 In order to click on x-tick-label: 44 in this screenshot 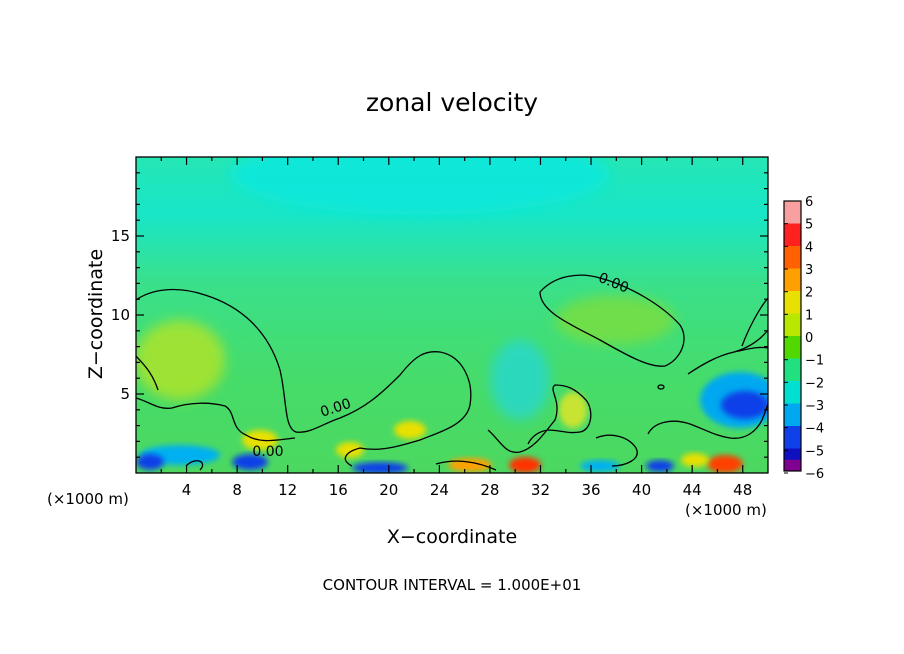, I will do `click(692, 490)`.